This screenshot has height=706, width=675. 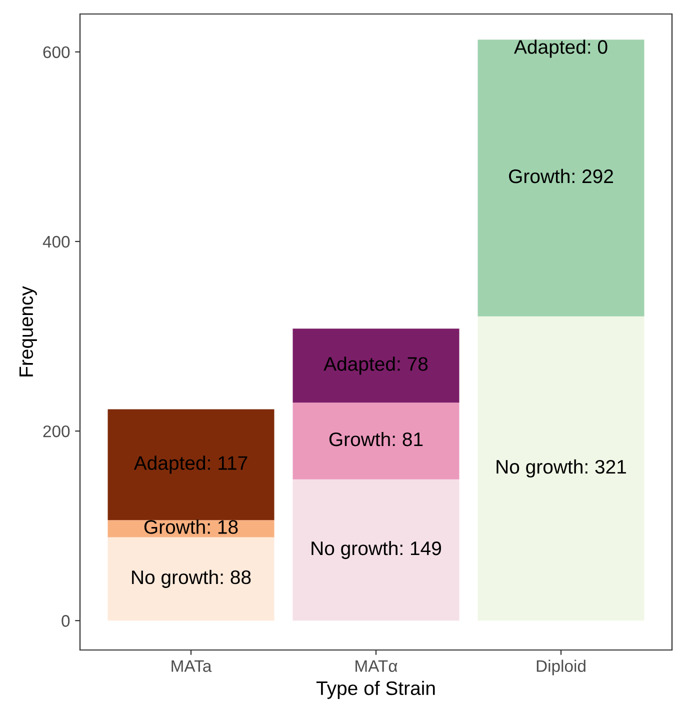 What do you see at coordinates (56, 52) in the screenshot?
I see `y-tick-label: 600` at bounding box center [56, 52].